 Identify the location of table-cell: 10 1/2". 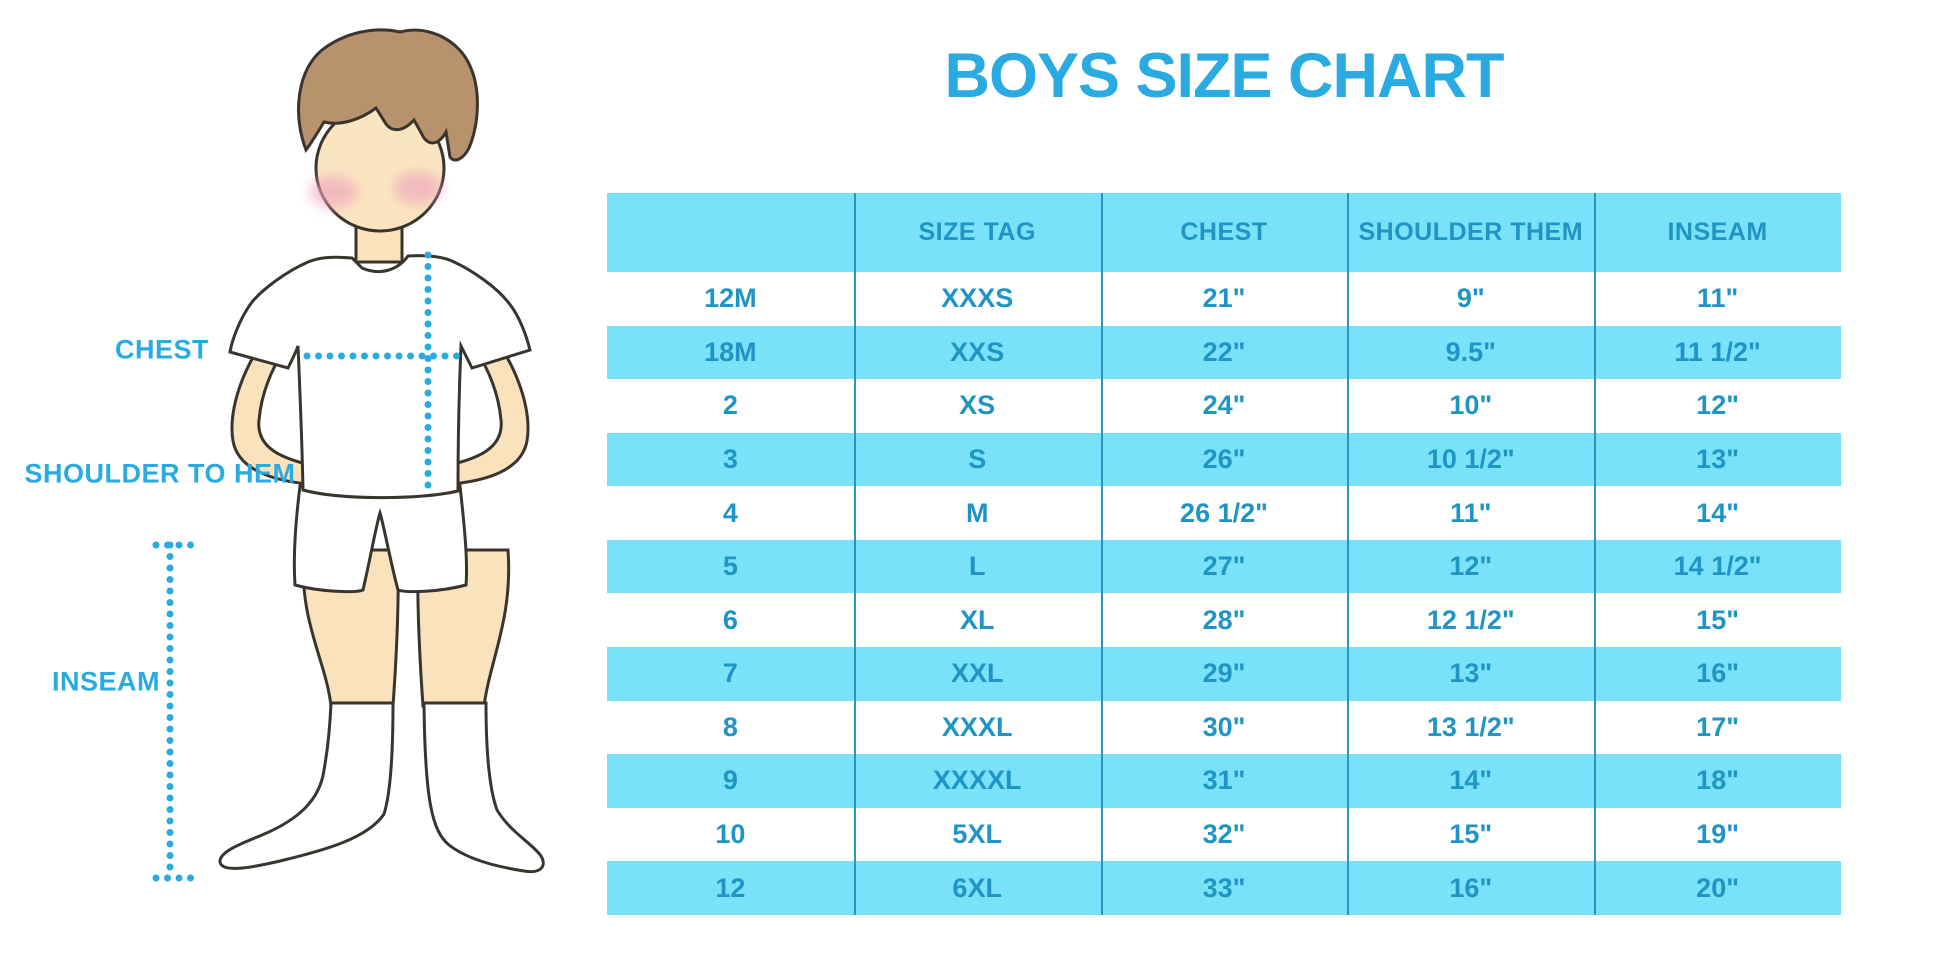
(1471, 459).